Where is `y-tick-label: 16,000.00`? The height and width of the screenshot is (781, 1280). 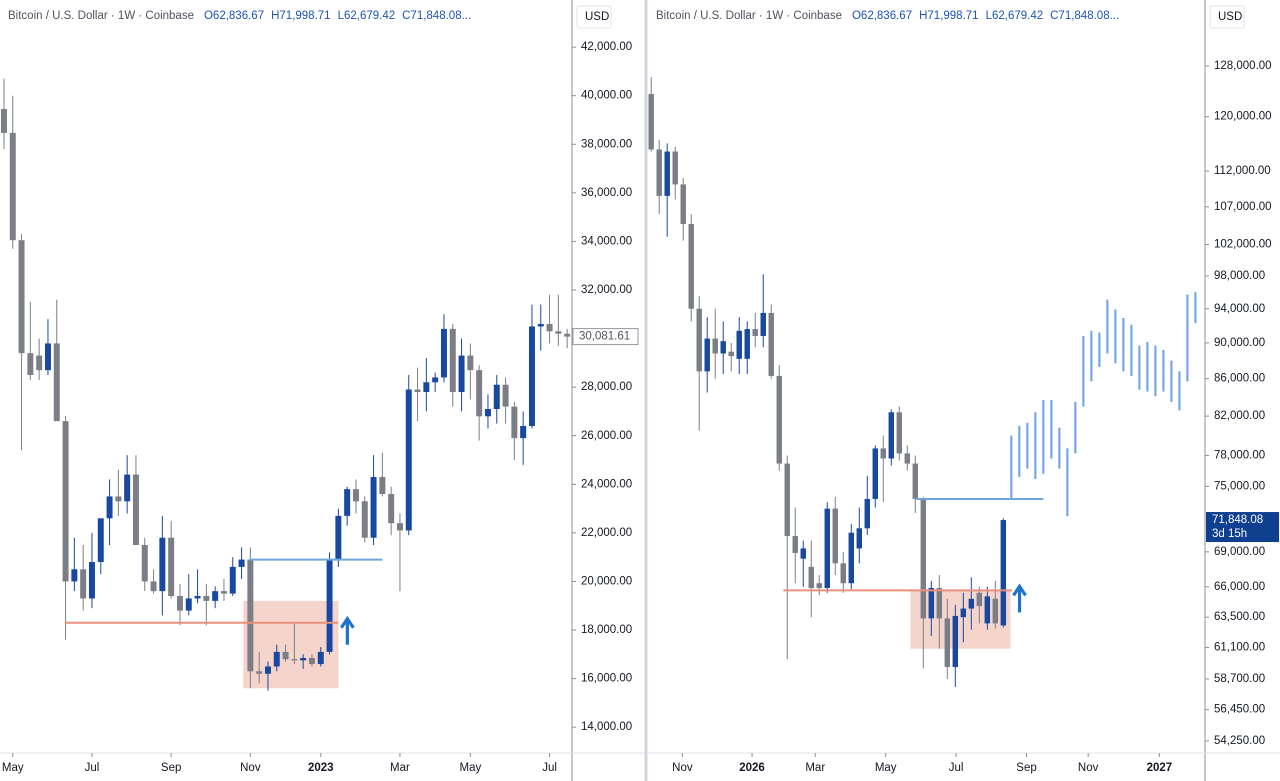
y-tick-label: 16,000.00 is located at coordinates (606, 679).